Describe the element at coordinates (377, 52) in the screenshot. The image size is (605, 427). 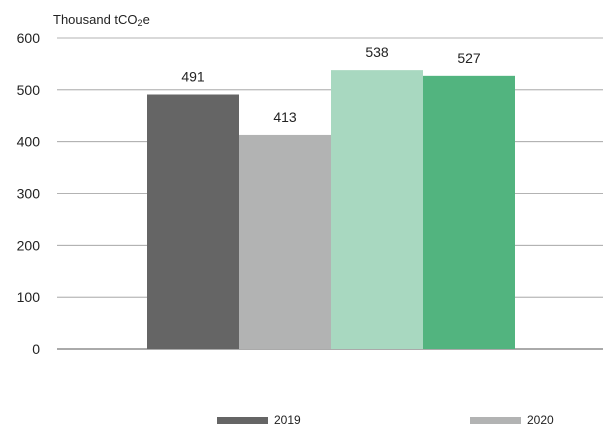
I see `bar-value-label: 538` at that location.